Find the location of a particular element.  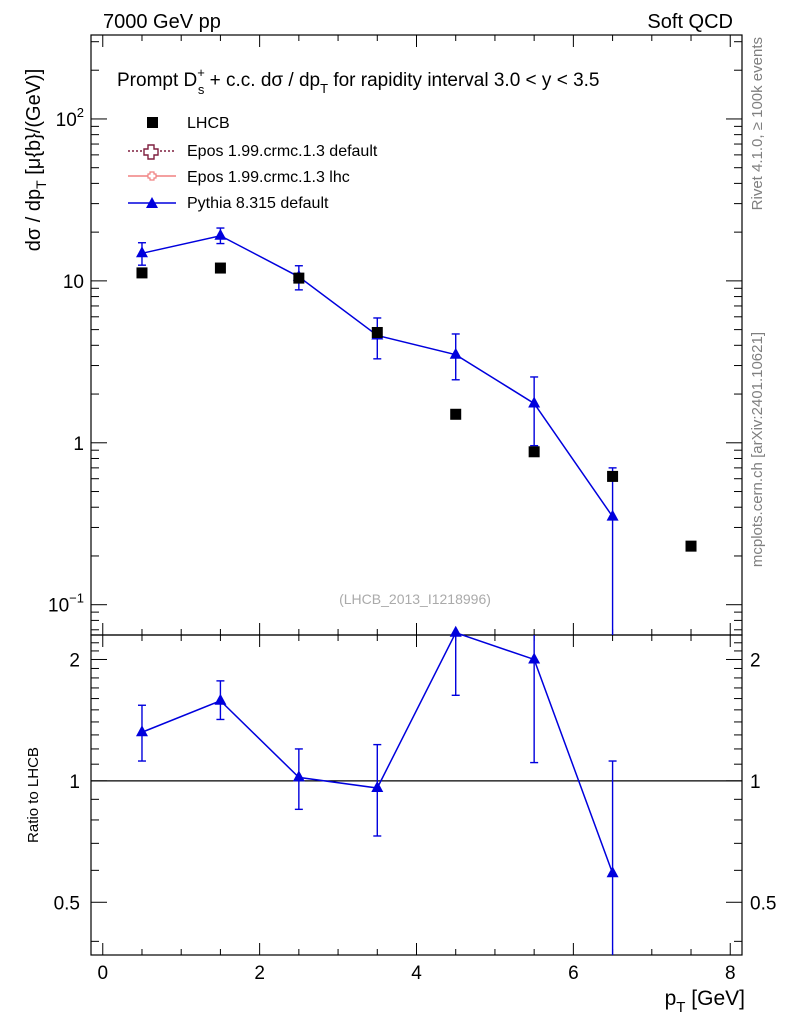

x-tick-label: 0 is located at coordinates (102, 973).